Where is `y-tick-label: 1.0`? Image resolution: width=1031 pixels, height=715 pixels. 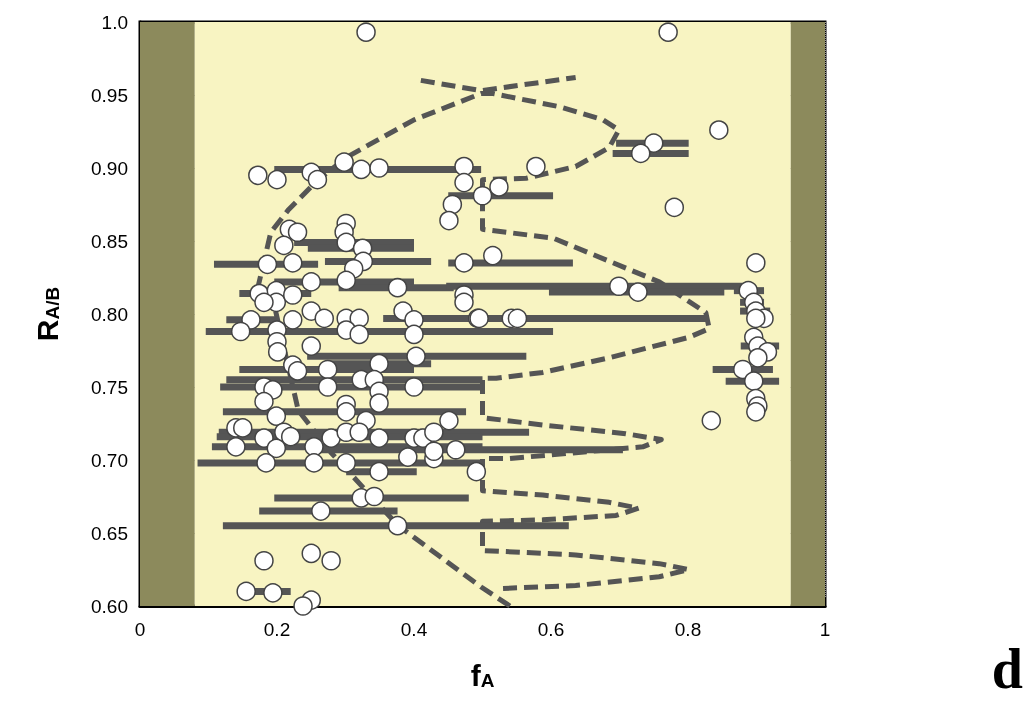
y-tick-label: 1.0 is located at coordinates (114, 22).